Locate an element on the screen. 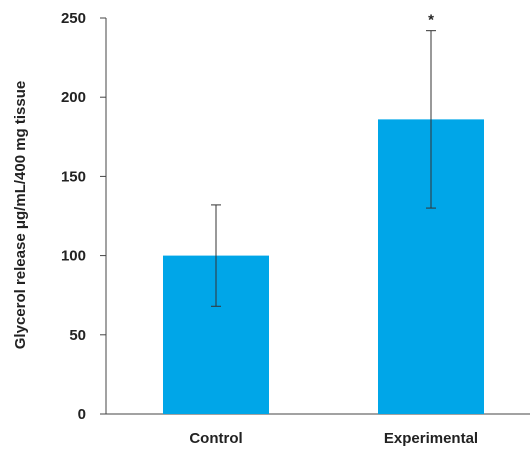  y-axis-title: Glycerol release μg/mL/400 mg tissue is located at coordinates (20, 215).